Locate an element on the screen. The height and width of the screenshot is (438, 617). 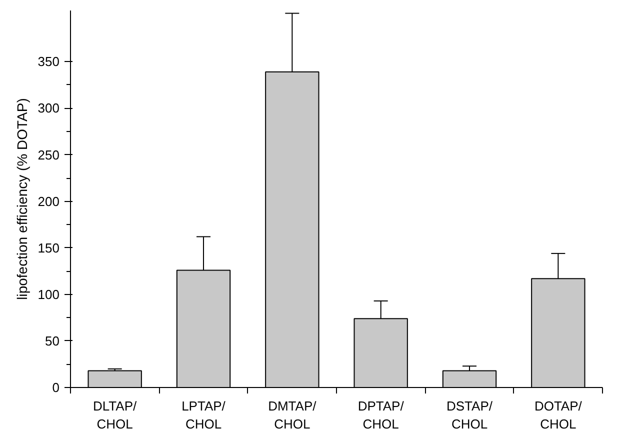
y-tick-label: 200 is located at coordinates (49, 201).